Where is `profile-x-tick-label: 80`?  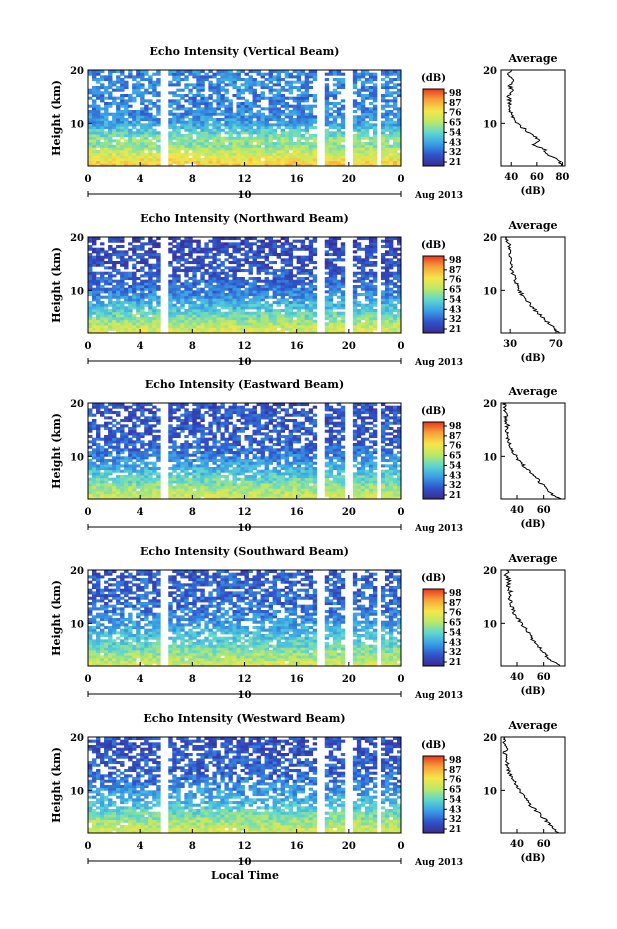 profile-x-tick-label: 80 is located at coordinates (562, 177).